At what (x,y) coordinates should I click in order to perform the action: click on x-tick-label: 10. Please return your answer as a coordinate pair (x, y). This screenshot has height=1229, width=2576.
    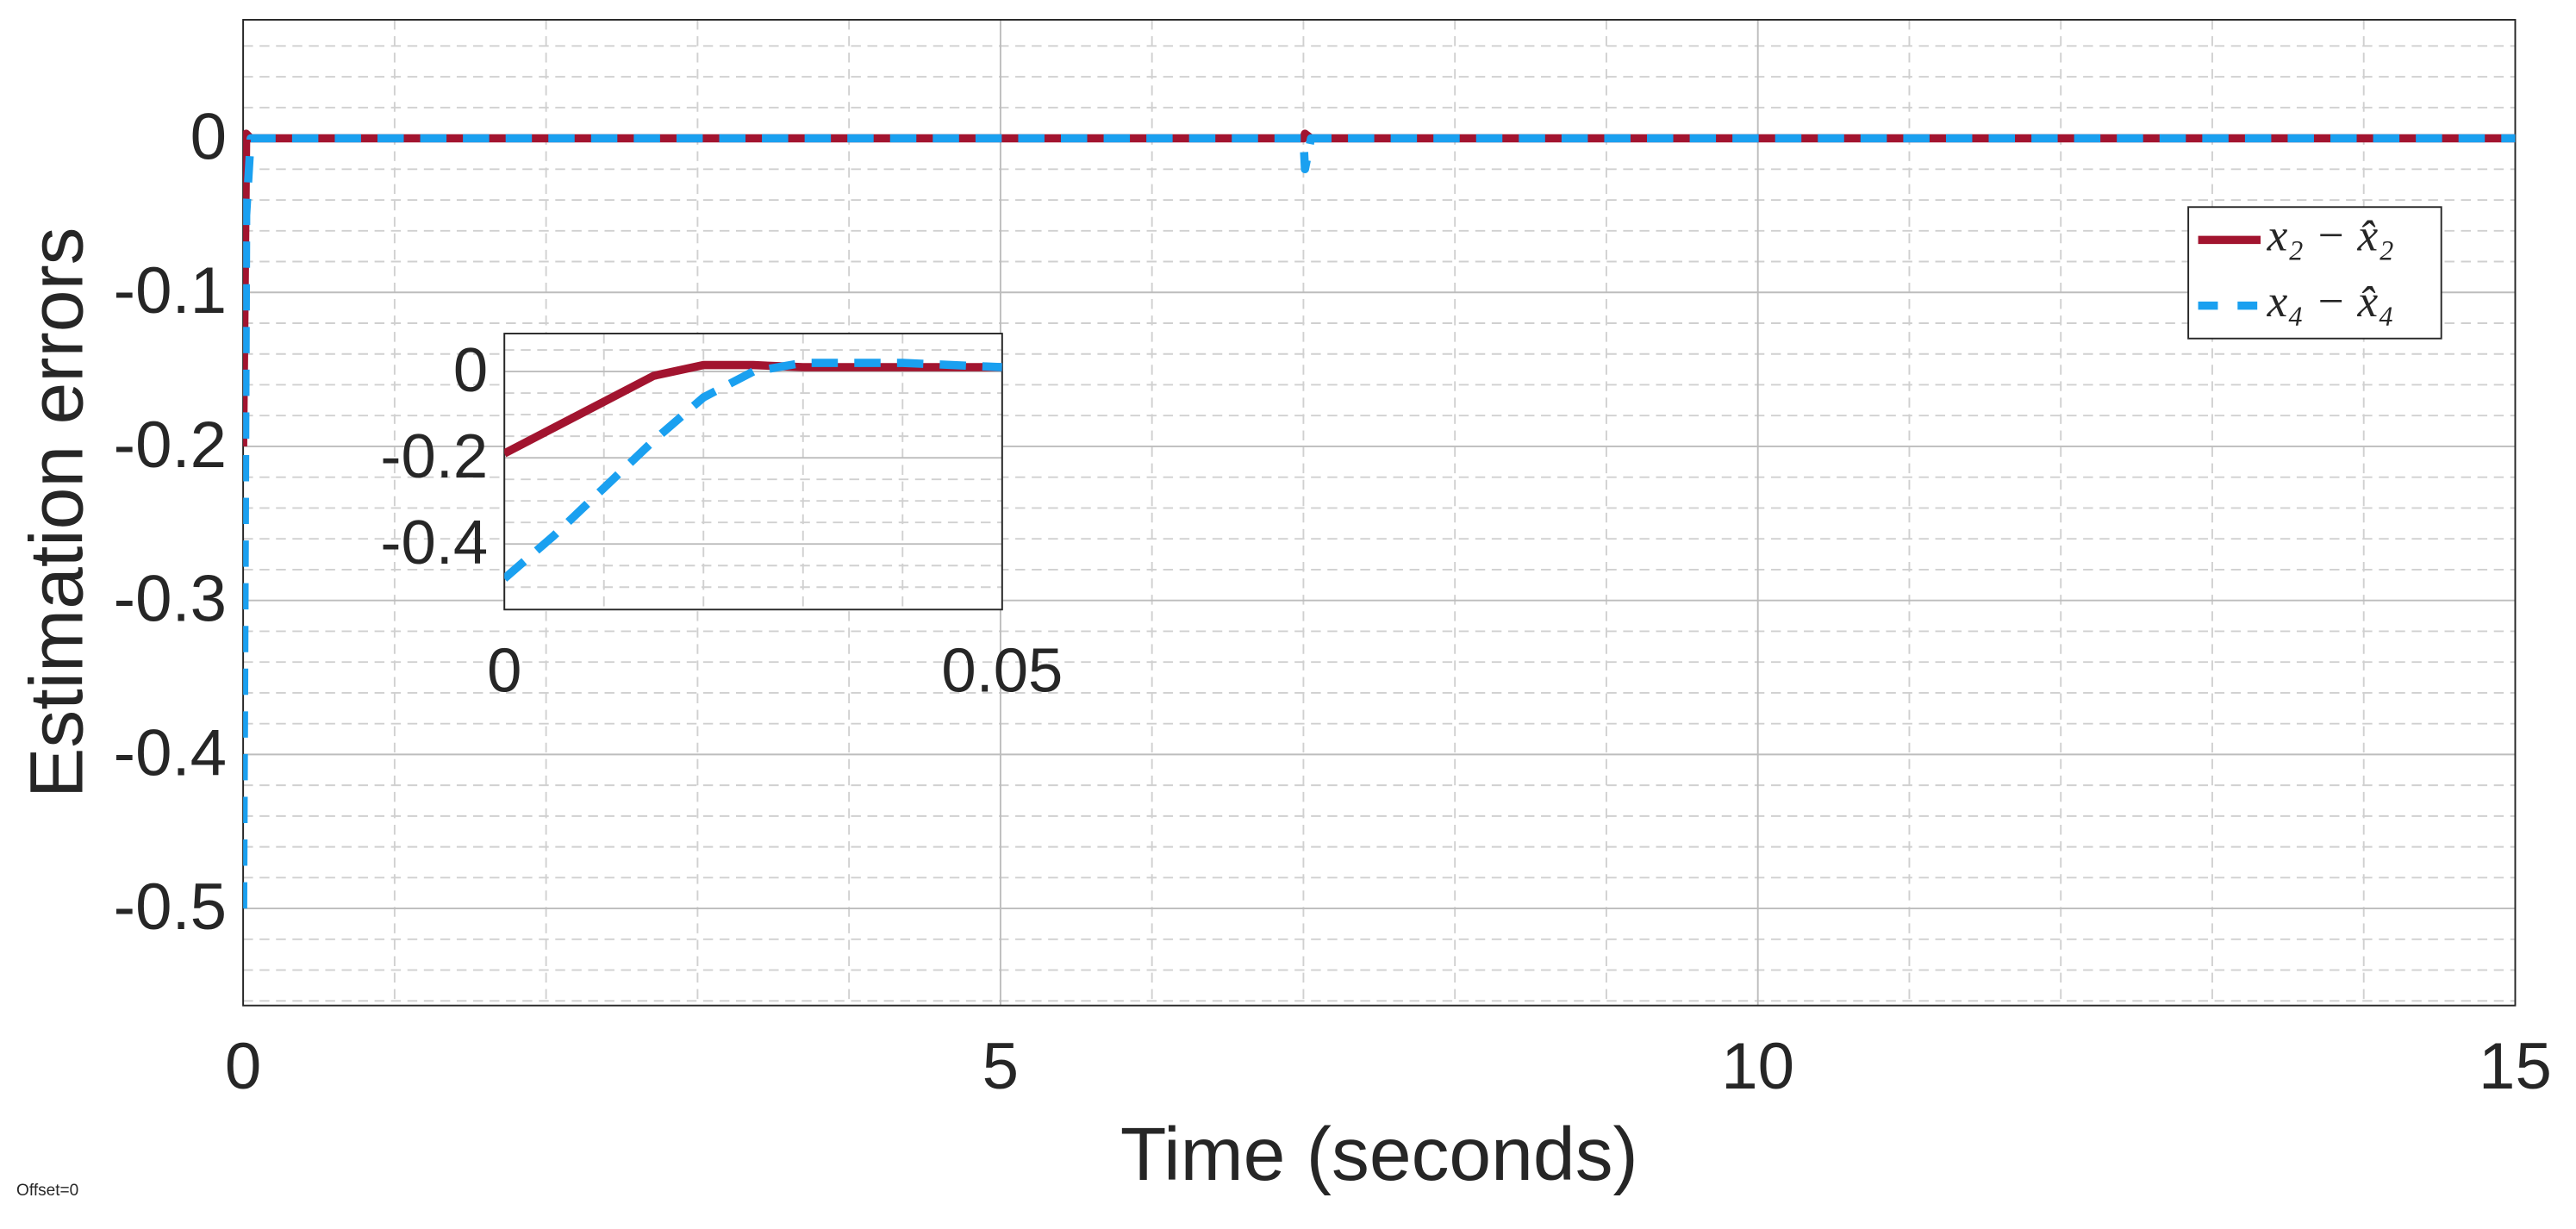
    Looking at the image, I should click on (1757, 1067).